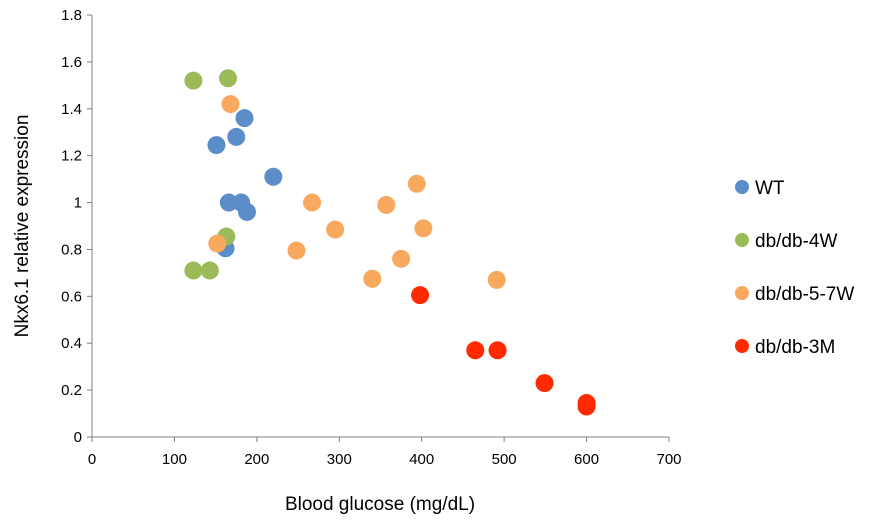 The height and width of the screenshot is (523, 892). Describe the element at coordinates (504, 459) in the screenshot. I see `x-tick-label: 500` at that location.